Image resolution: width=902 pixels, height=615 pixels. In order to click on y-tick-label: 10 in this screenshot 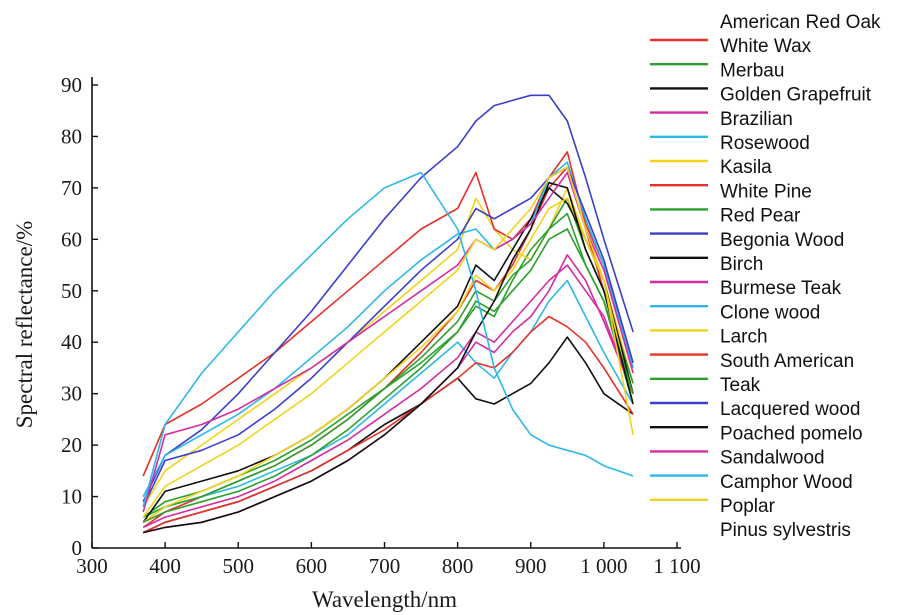, I will do `click(71, 497)`.